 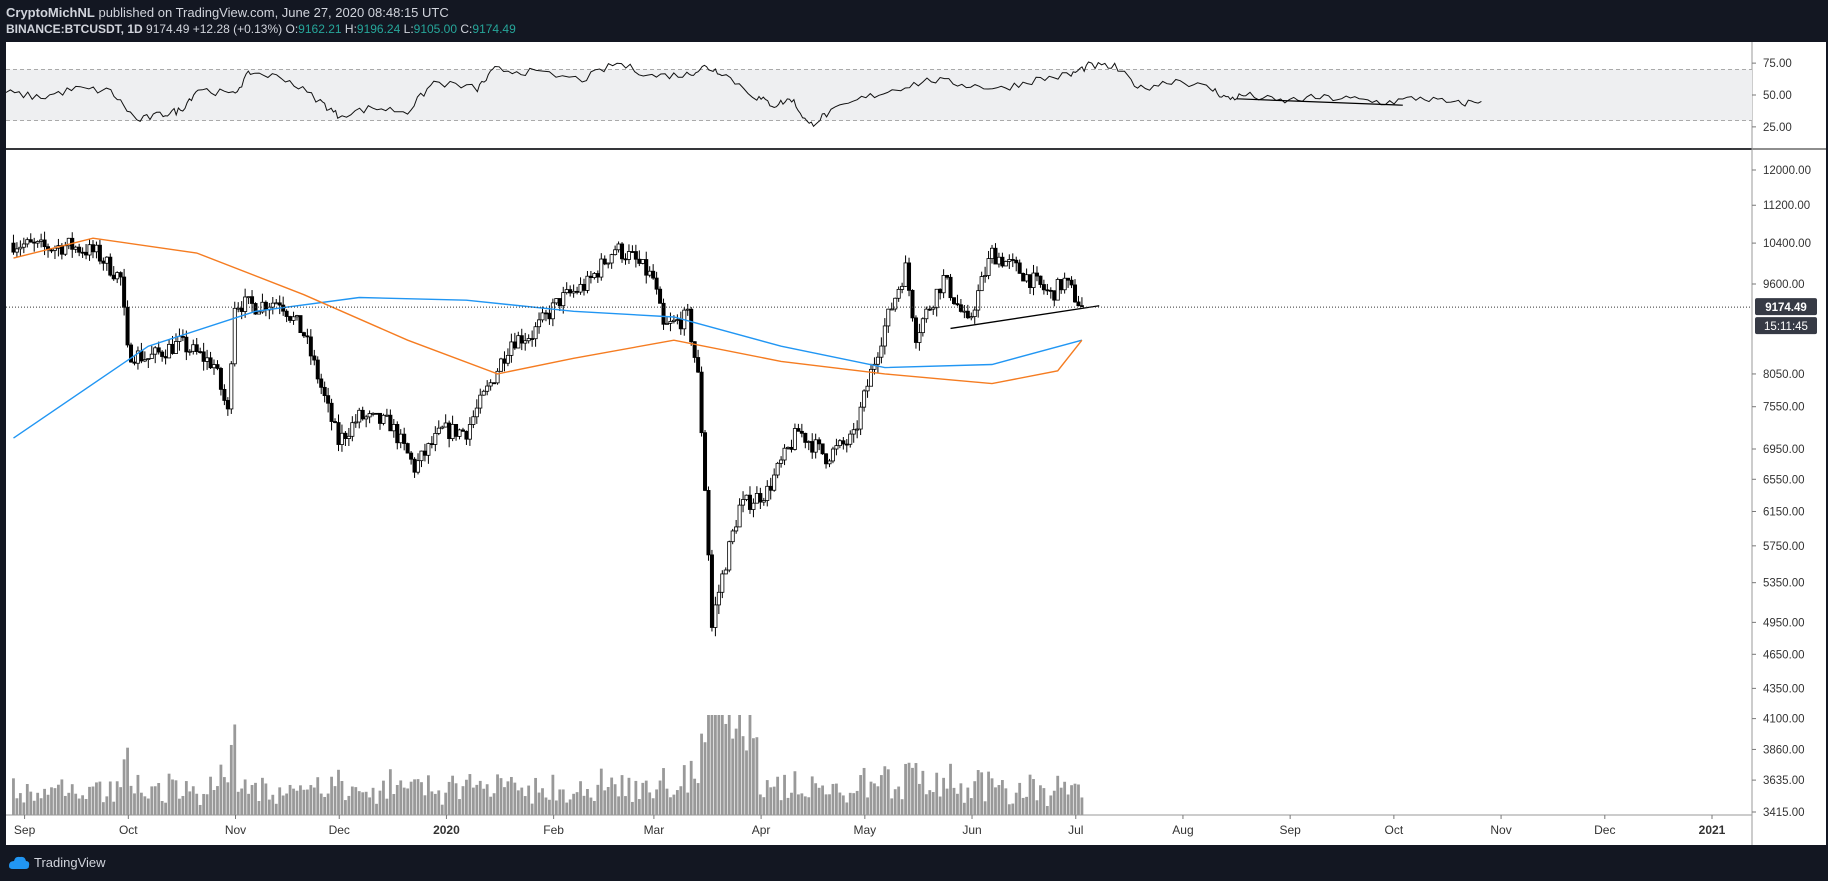 I want to click on y-tick-label: 12000.00, so click(x=1787, y=171).